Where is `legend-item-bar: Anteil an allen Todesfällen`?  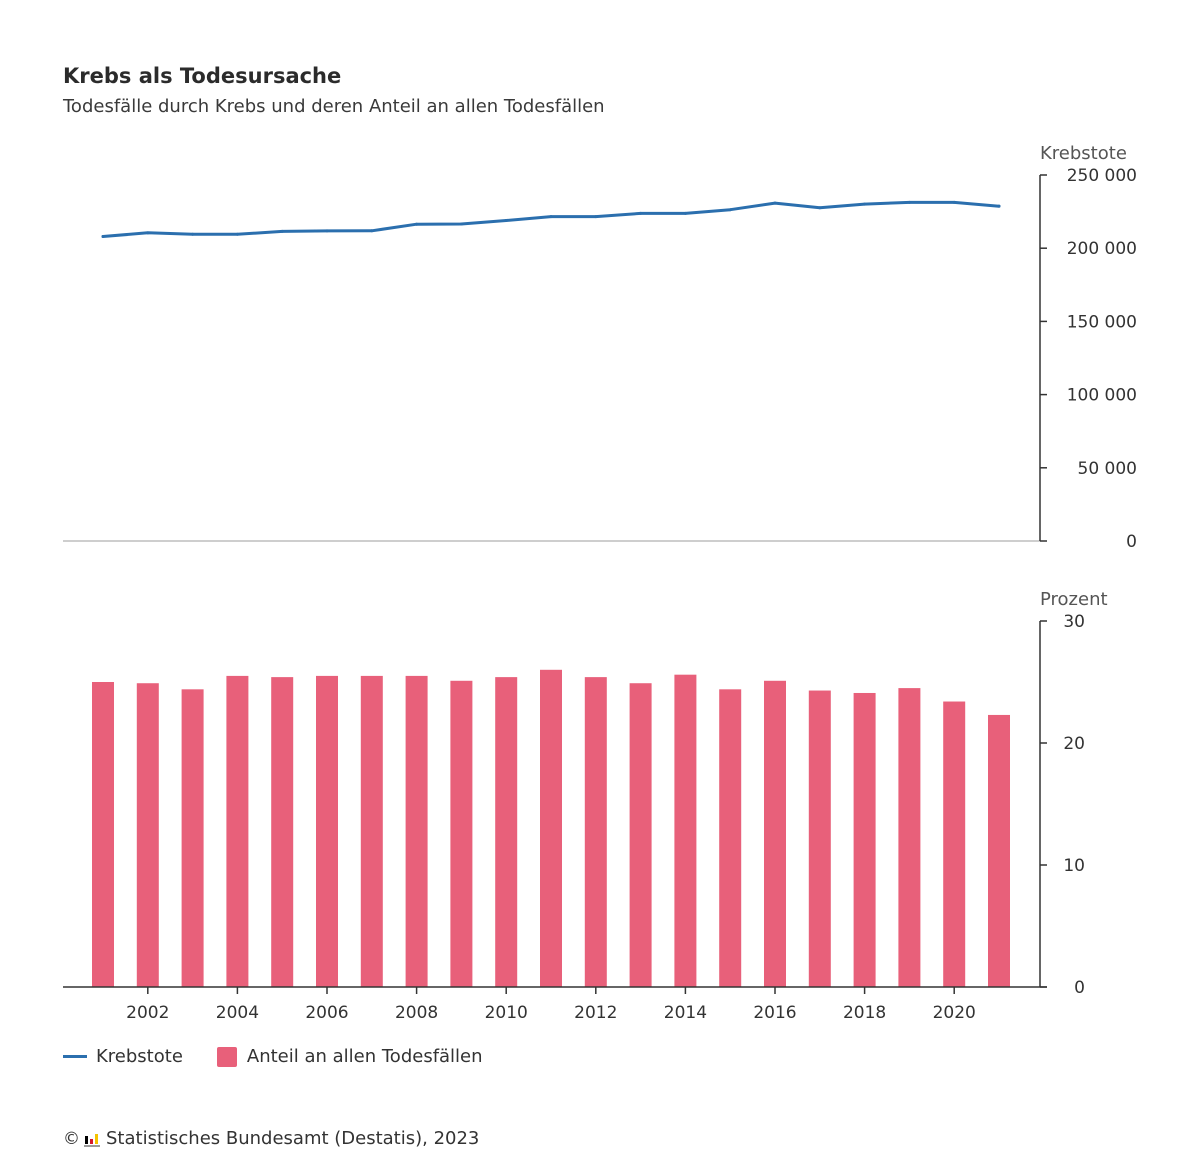
legend-item-bar: Anteil an allen Todesfällen is located at coordinates (349, 1056).